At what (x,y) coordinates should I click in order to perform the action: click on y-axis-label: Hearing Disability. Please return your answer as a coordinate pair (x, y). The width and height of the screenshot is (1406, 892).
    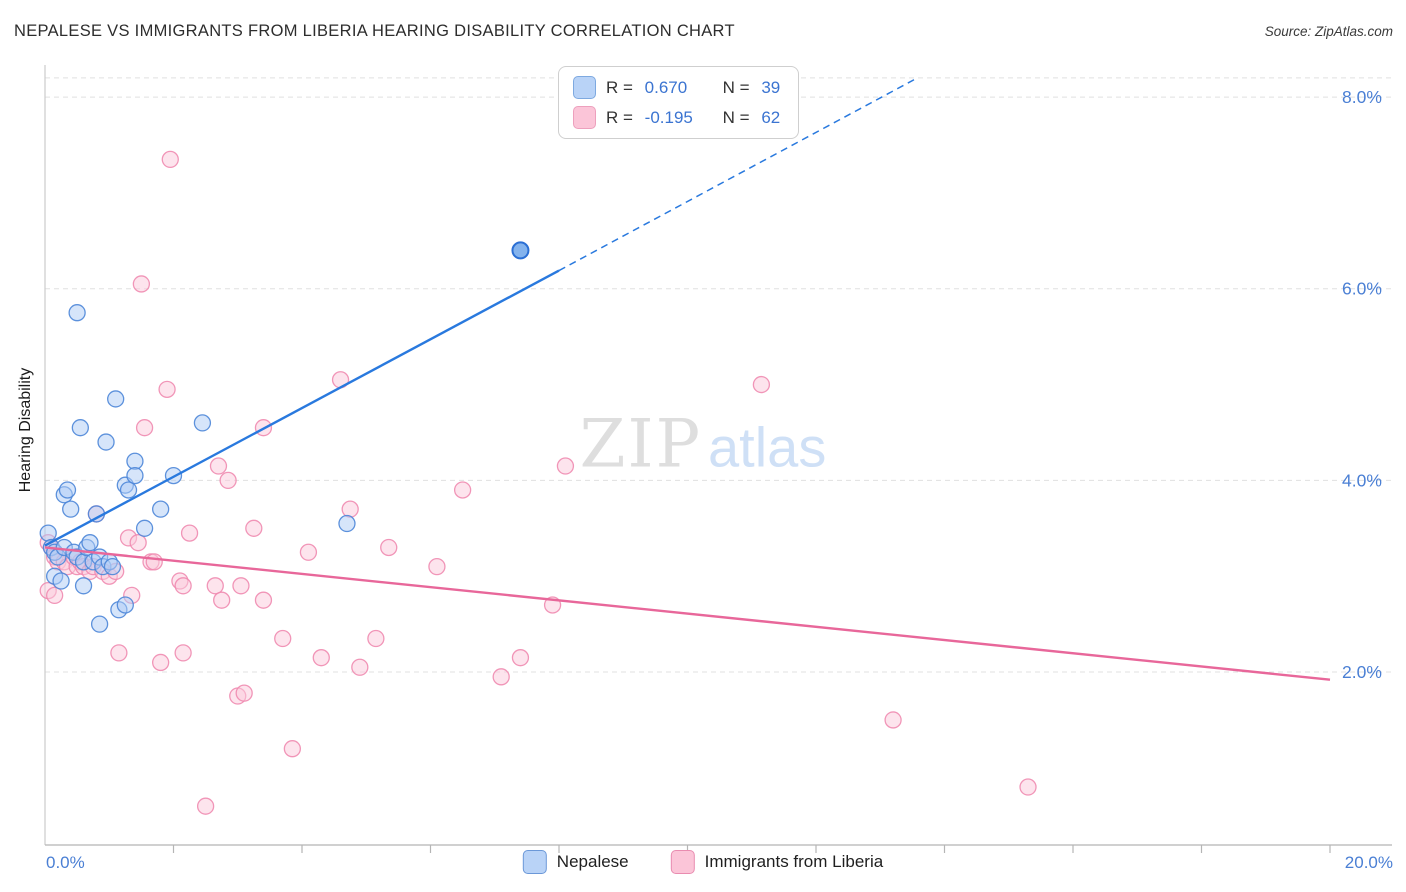
    Looking at the image, I should click on (25, 430).